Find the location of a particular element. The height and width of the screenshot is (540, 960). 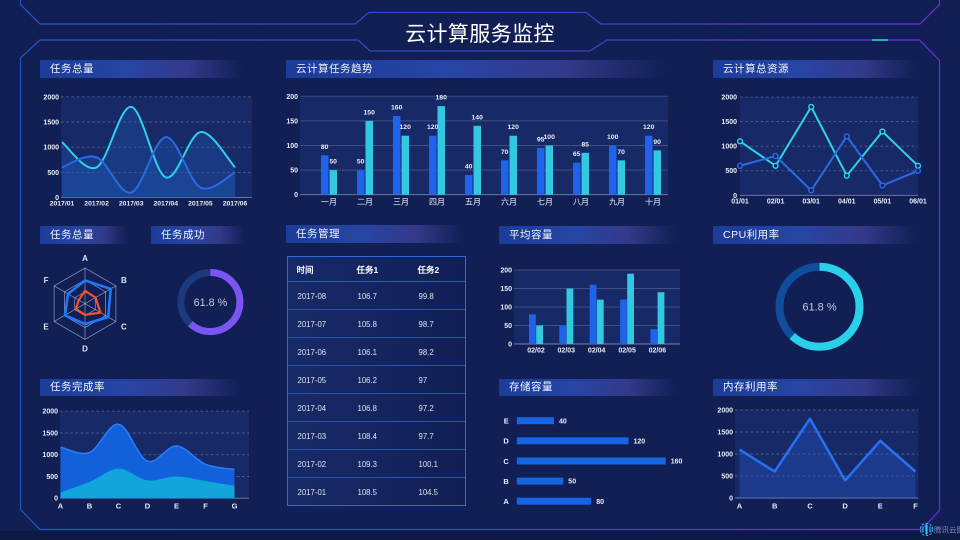

svg-text: 04/01 is located at coordinates (847, 202).